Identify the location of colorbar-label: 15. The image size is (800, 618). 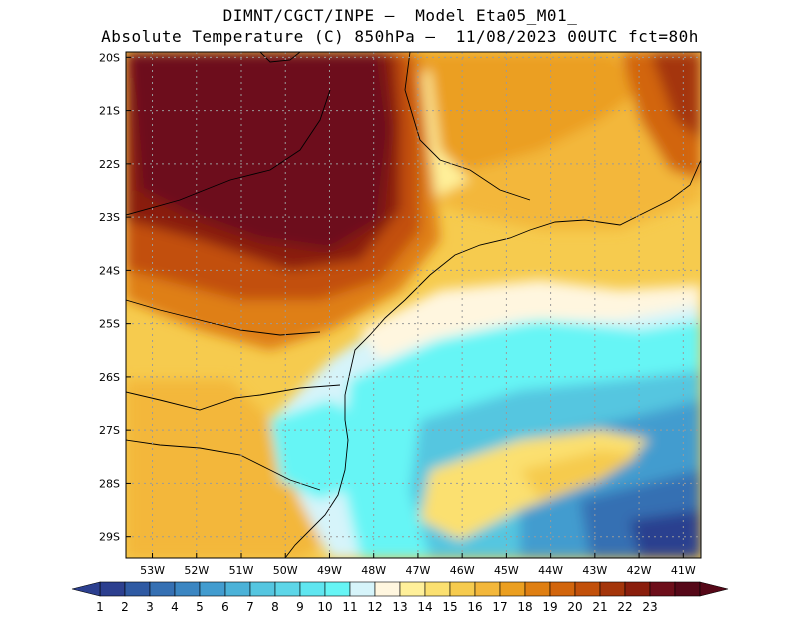
(449, 607).